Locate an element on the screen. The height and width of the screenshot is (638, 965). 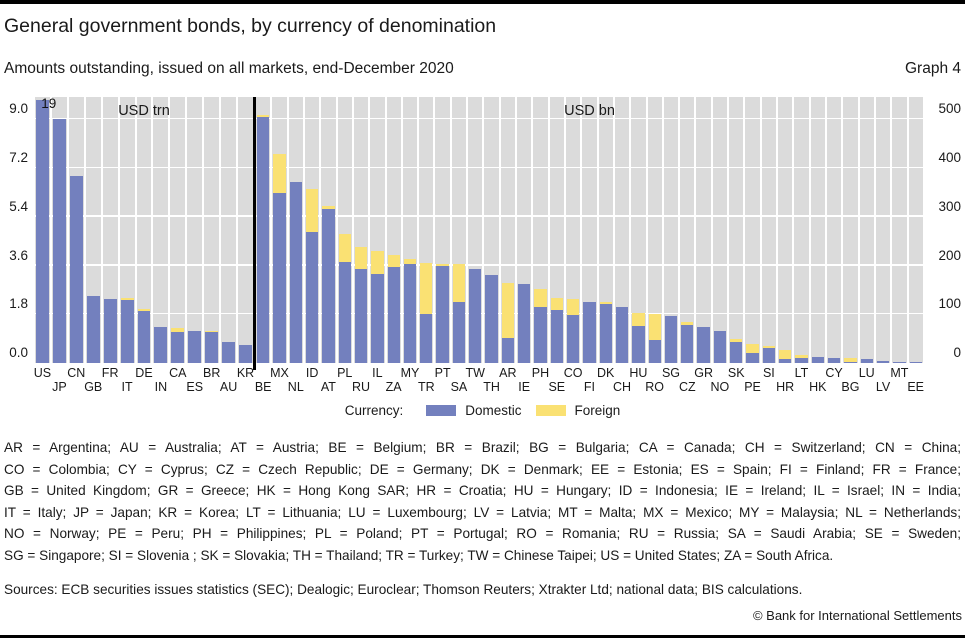
bar-DK-foreign is located at coordinates (605, 303).